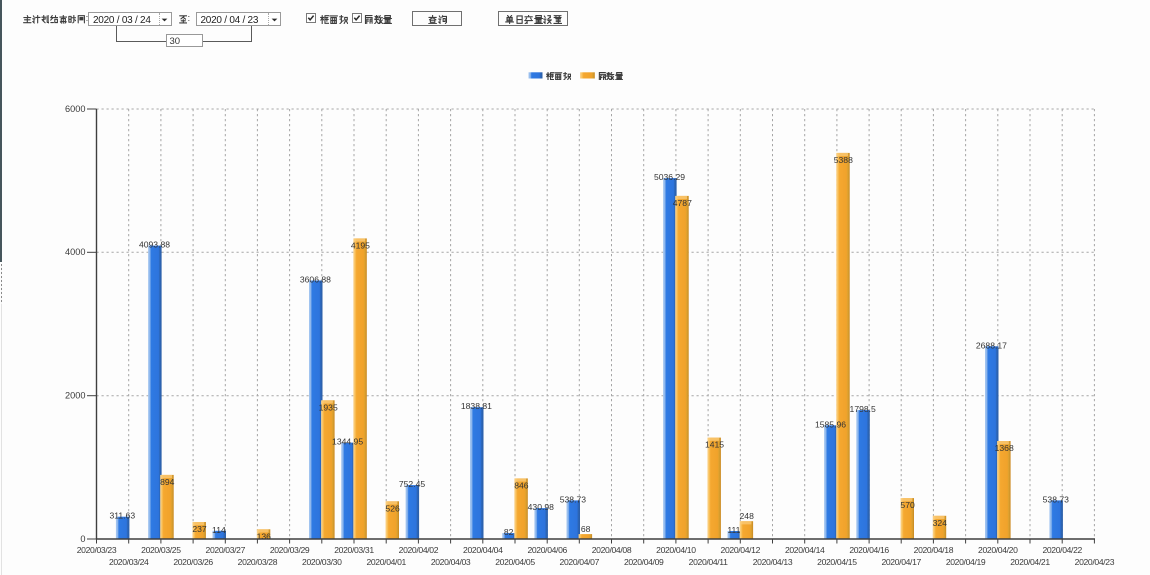 The width and height of the screenshot is (1150, 575). What do you see at coordinates (714, 445) in the screenshot?
I see `svg-text: 1415` at bounding box center [714, 445].